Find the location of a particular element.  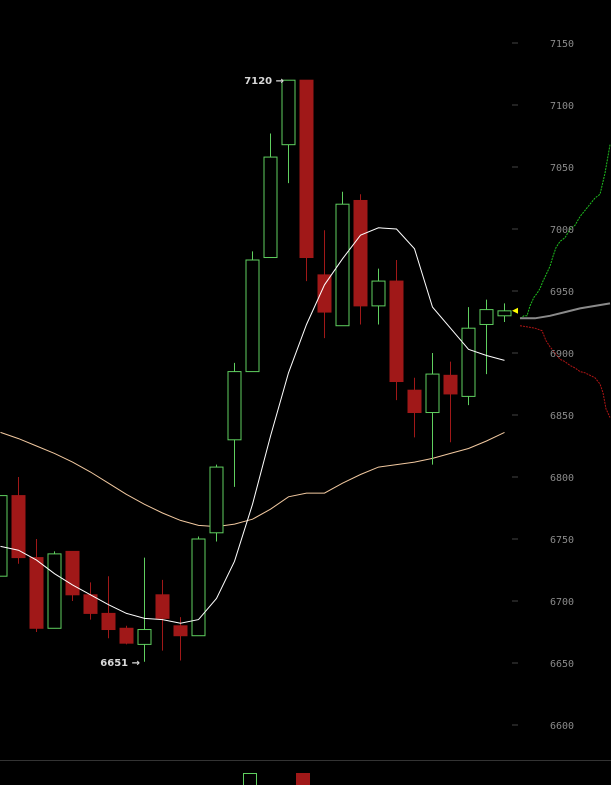

depth-layer is located at coordinates (561, 281).